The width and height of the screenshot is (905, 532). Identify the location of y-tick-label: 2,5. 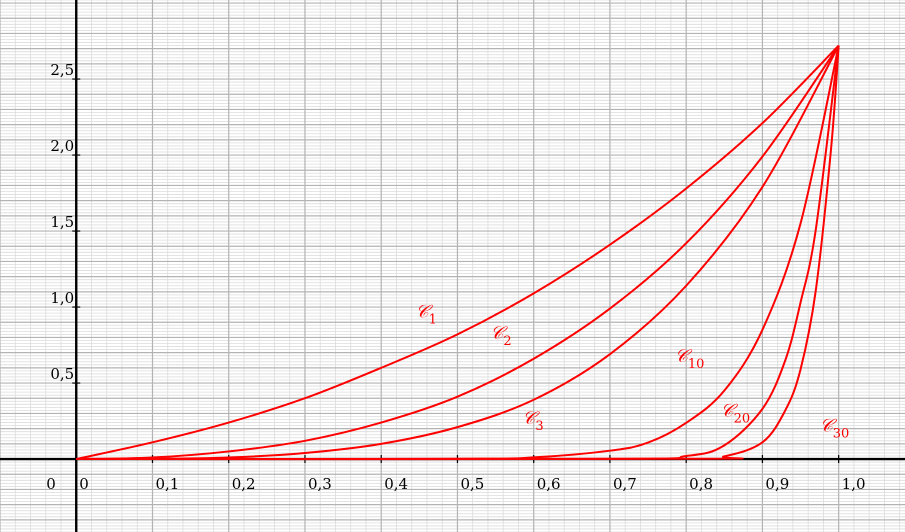
(62, 70).